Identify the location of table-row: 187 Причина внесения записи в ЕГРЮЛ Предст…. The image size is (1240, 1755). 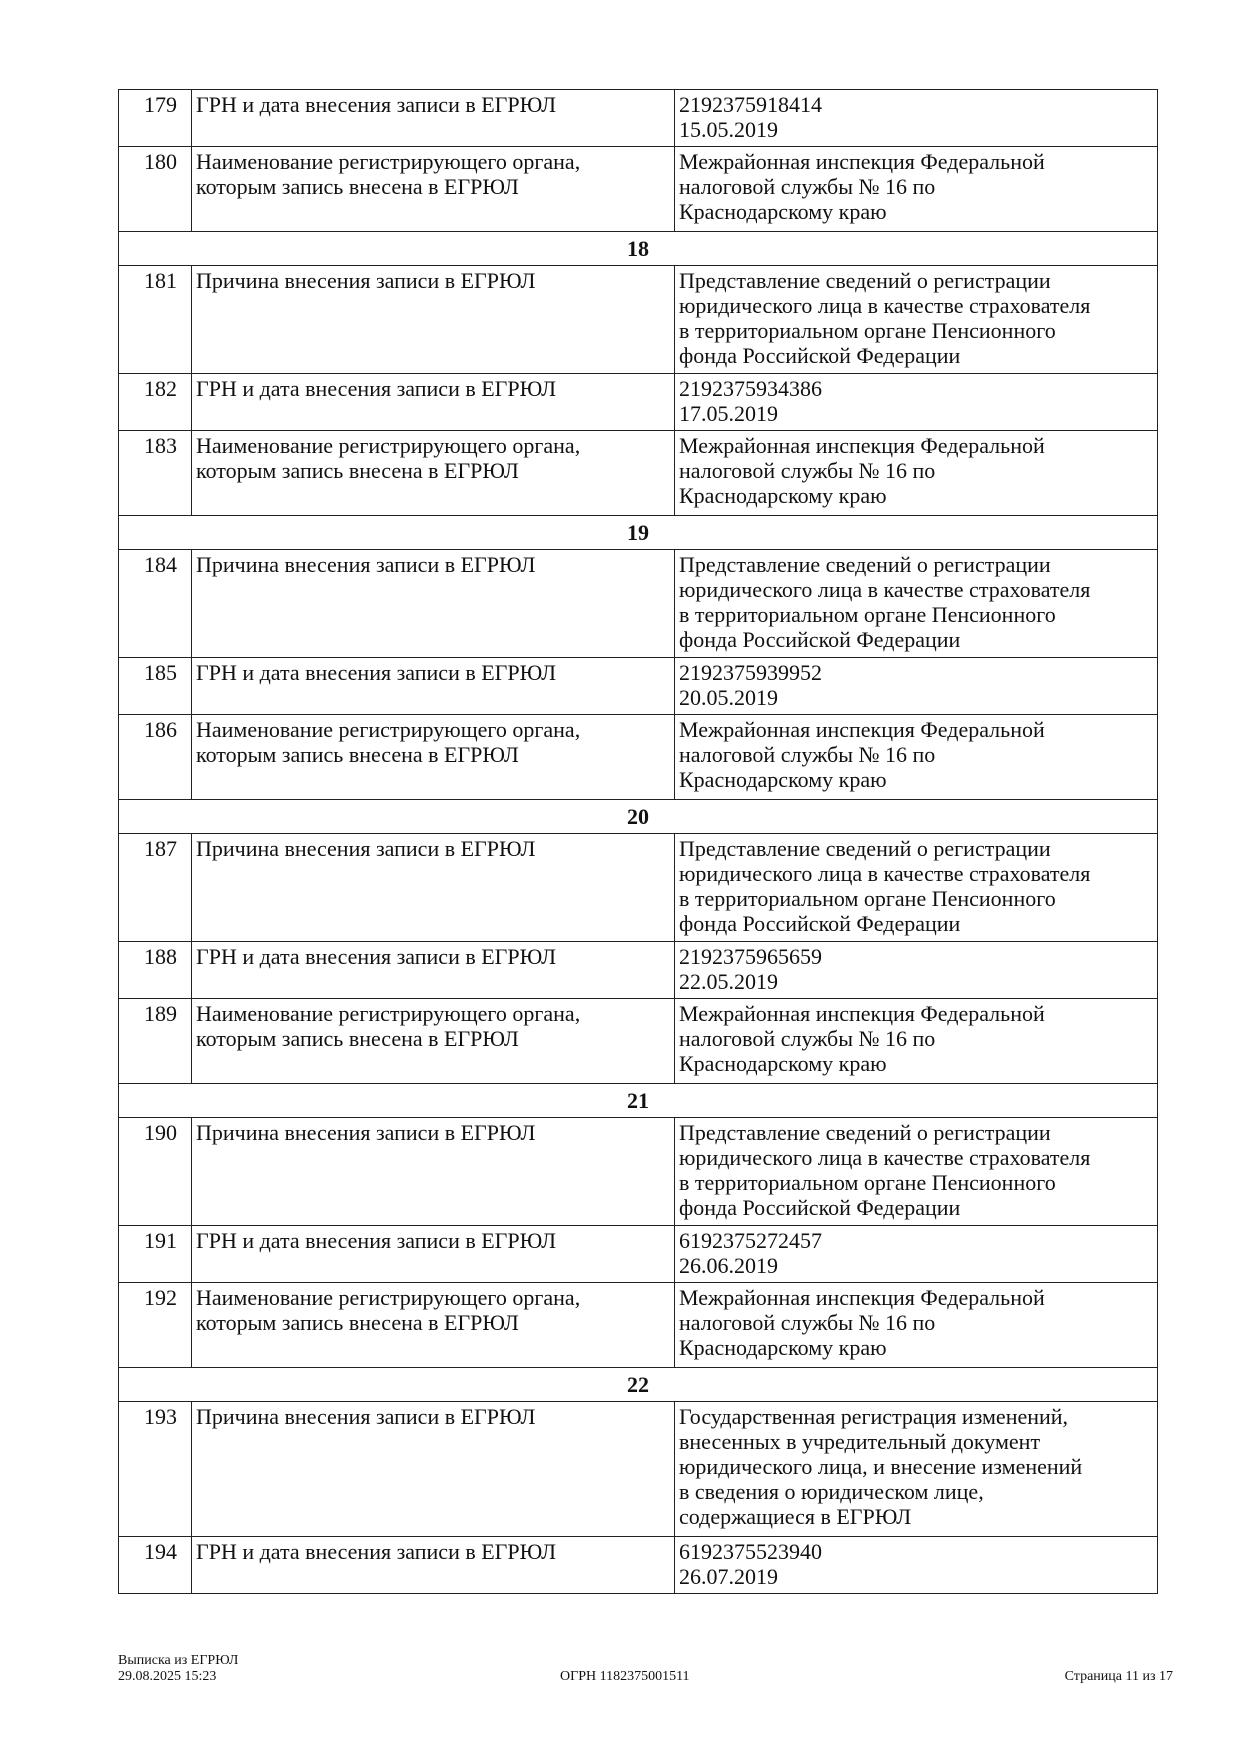
(638, 887).